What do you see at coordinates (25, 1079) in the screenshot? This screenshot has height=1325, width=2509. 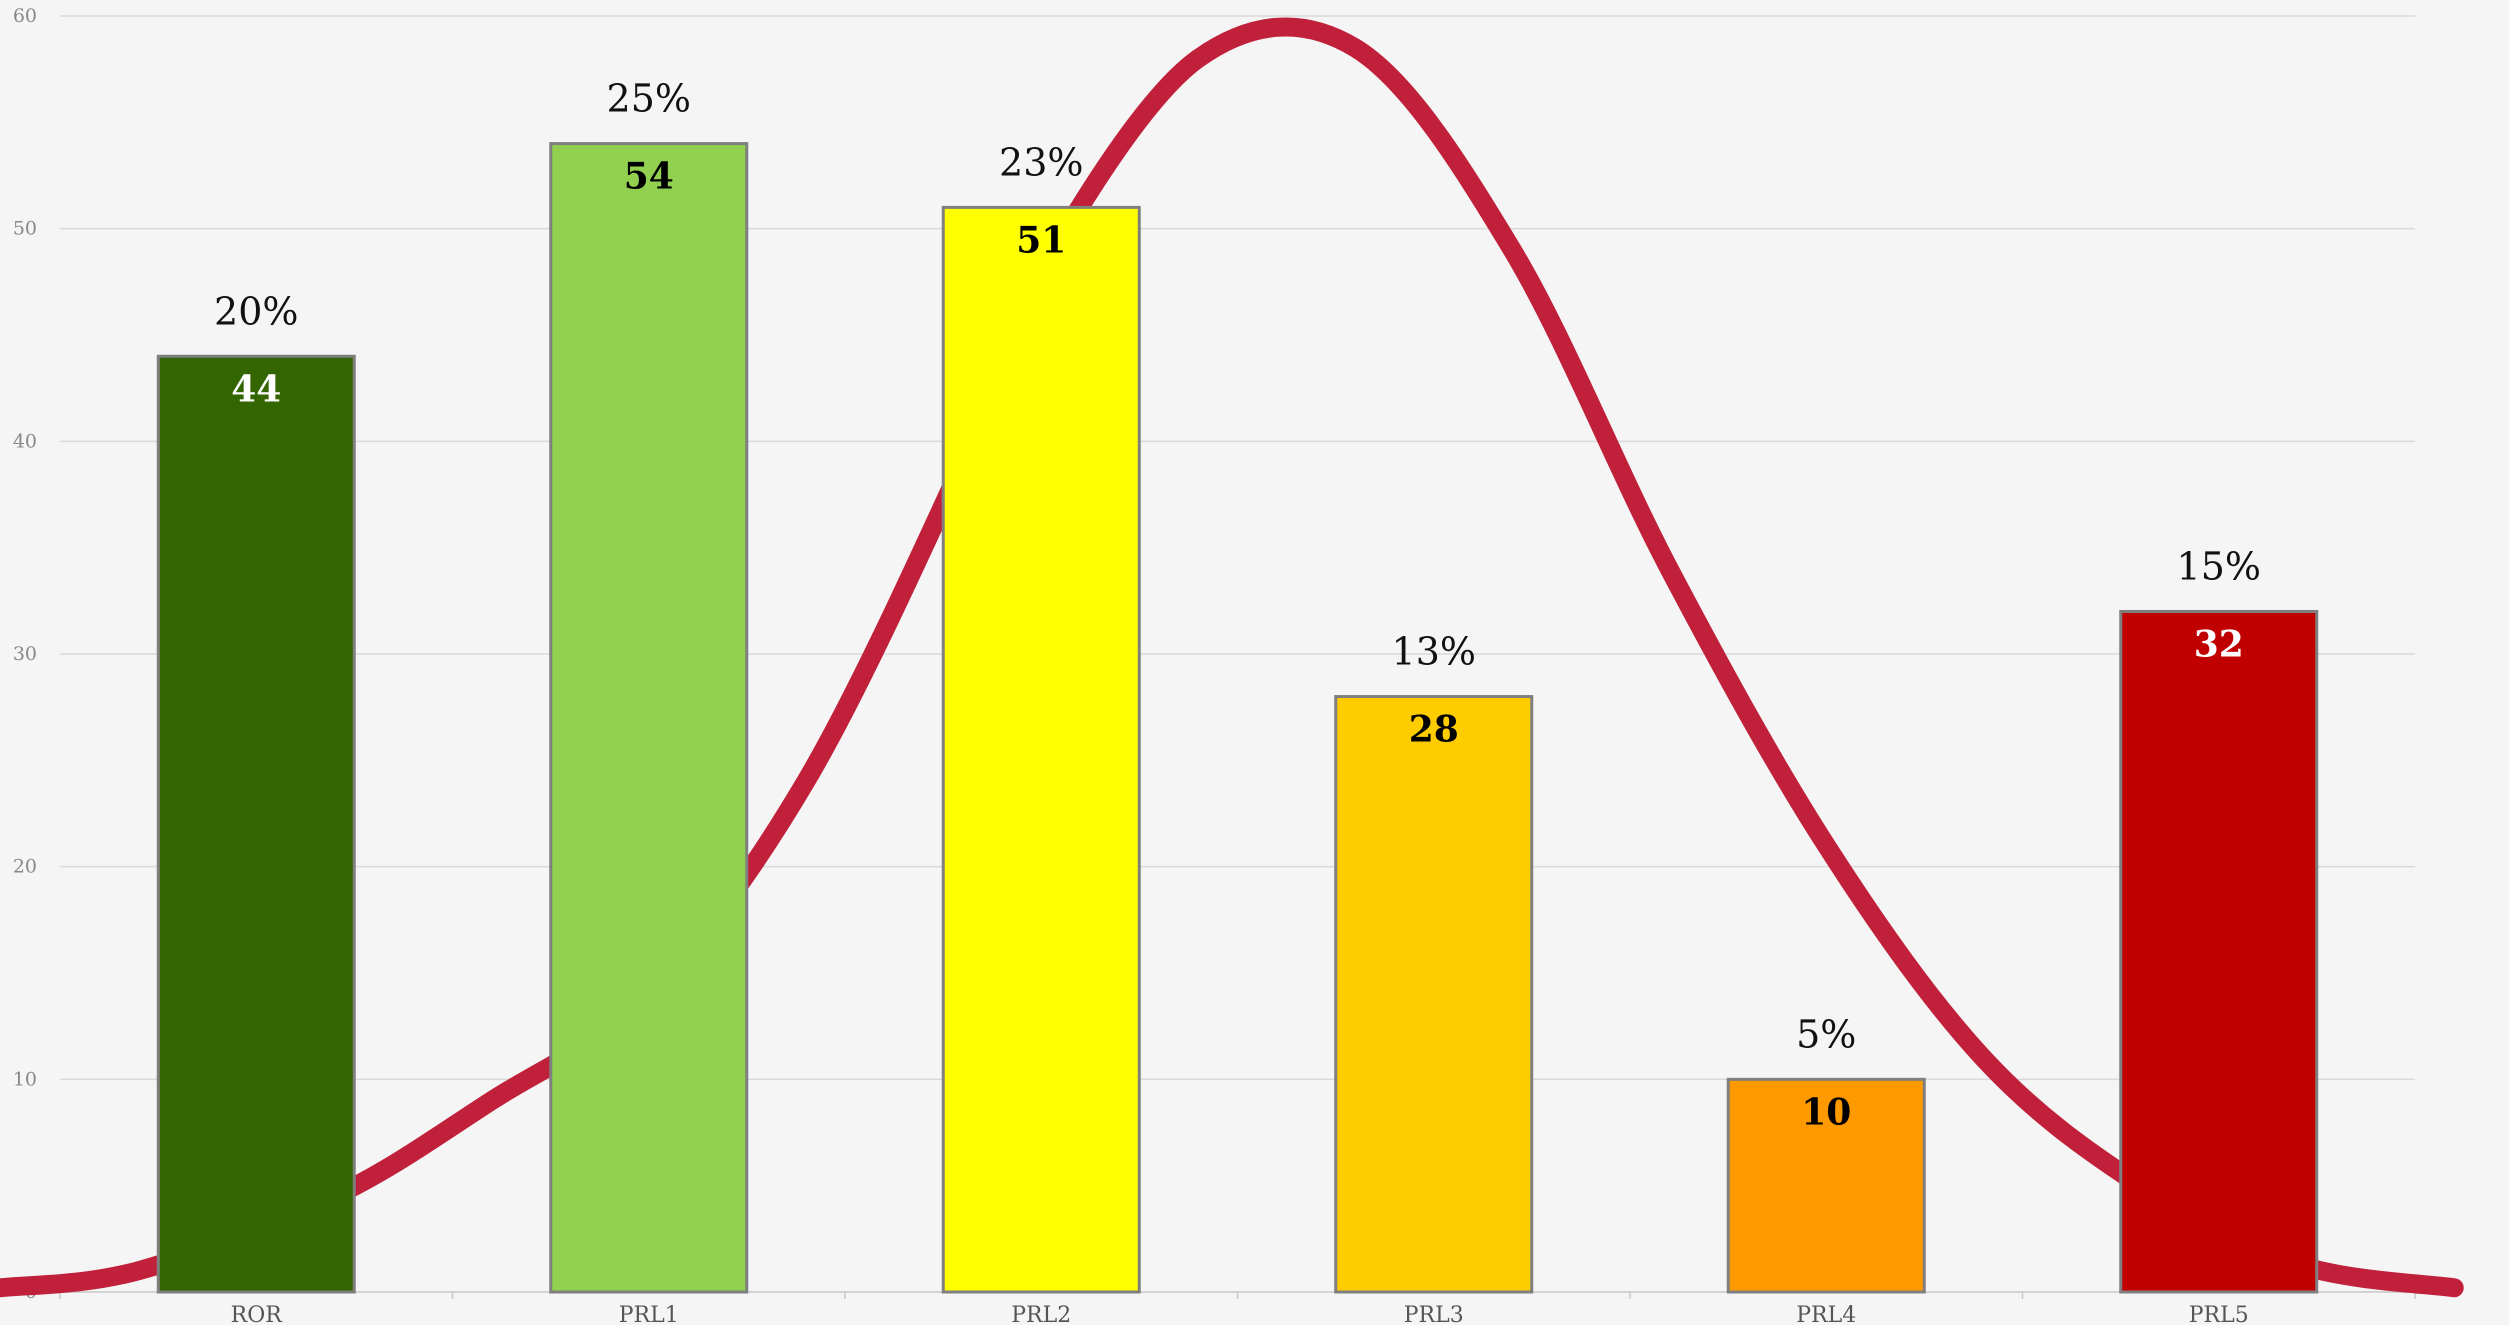 I see `y-tick-label: 10` at bounding box center [25, 1079].